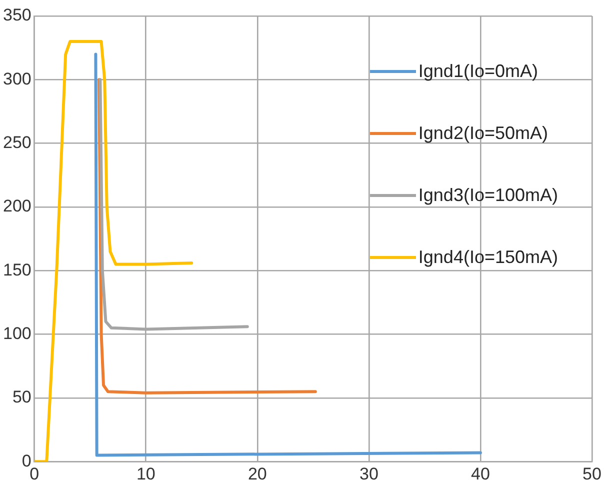  Describe the element at coordinates (488, 257) in the screenshot. I see `legend-label: Ignd4(Io=150mA)` at that location.